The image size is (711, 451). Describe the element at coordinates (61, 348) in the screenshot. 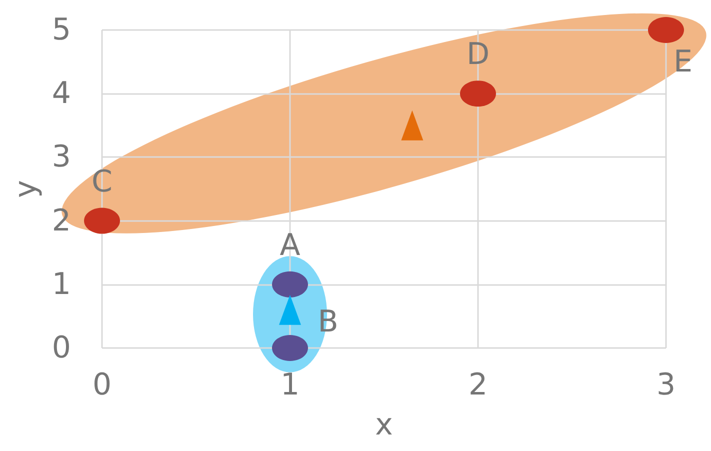

I see `y-tick-label: 0` at that location.